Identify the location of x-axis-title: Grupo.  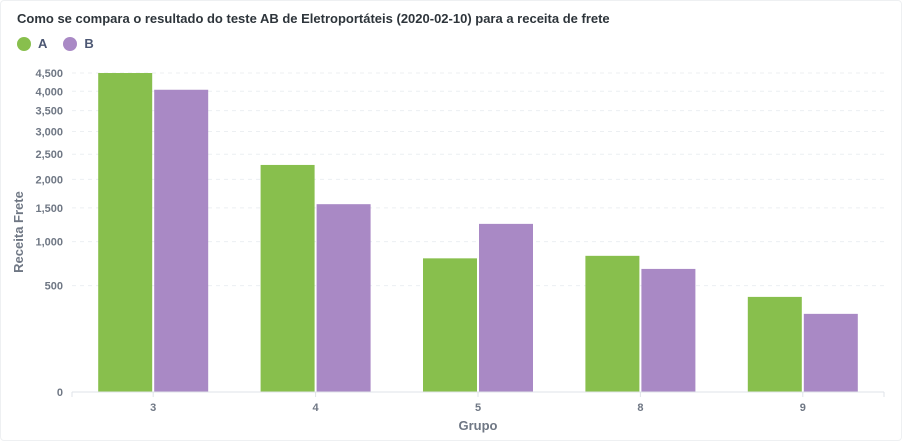
(478, 425).